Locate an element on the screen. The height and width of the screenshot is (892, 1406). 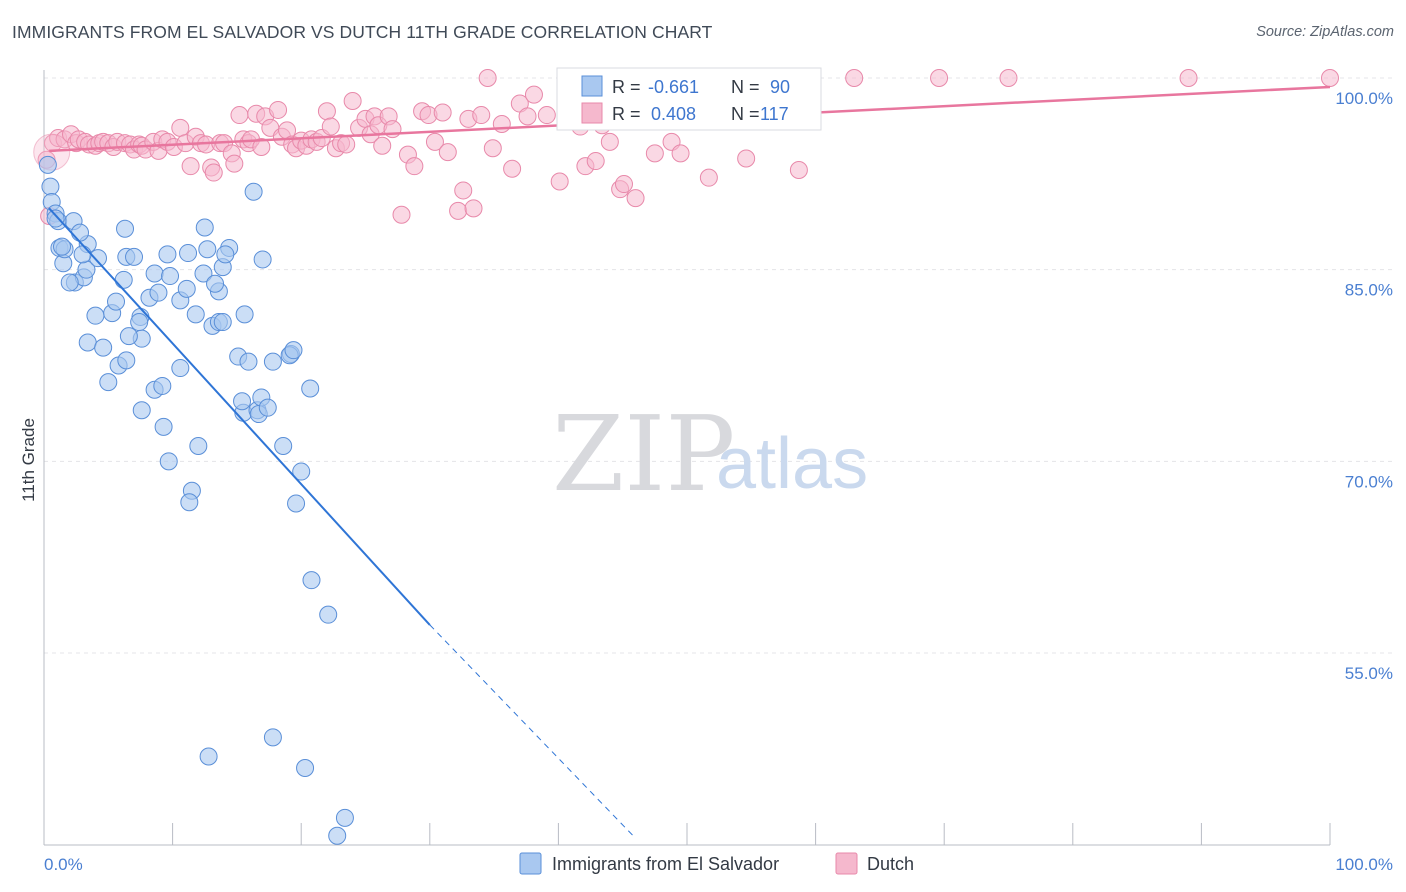
y-tick-labels: 100.0% 85.0% 70.0% 55.0% is located at coordinates (1364, 386).